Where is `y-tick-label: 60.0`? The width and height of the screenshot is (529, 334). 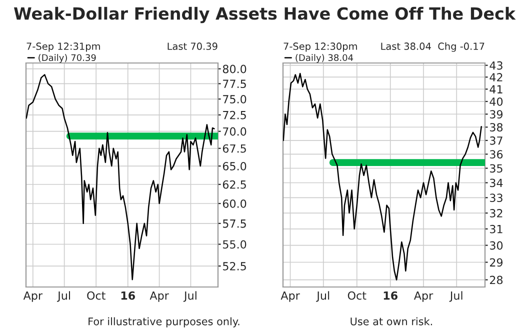
y-tick-label: 60.0 is located at coordinates (234, 203).